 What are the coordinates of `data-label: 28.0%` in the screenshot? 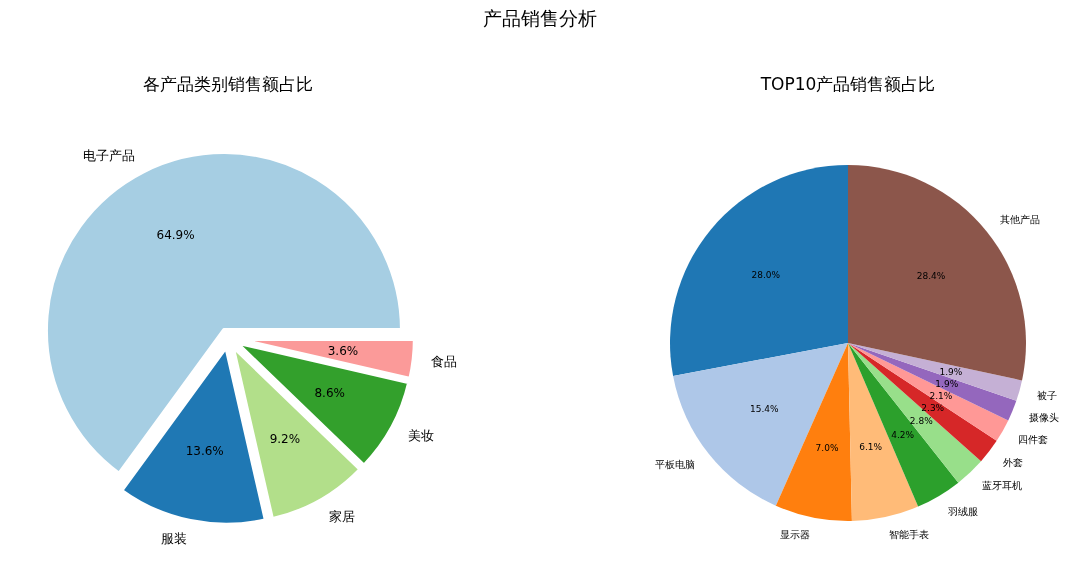 It's located at (766, 274).